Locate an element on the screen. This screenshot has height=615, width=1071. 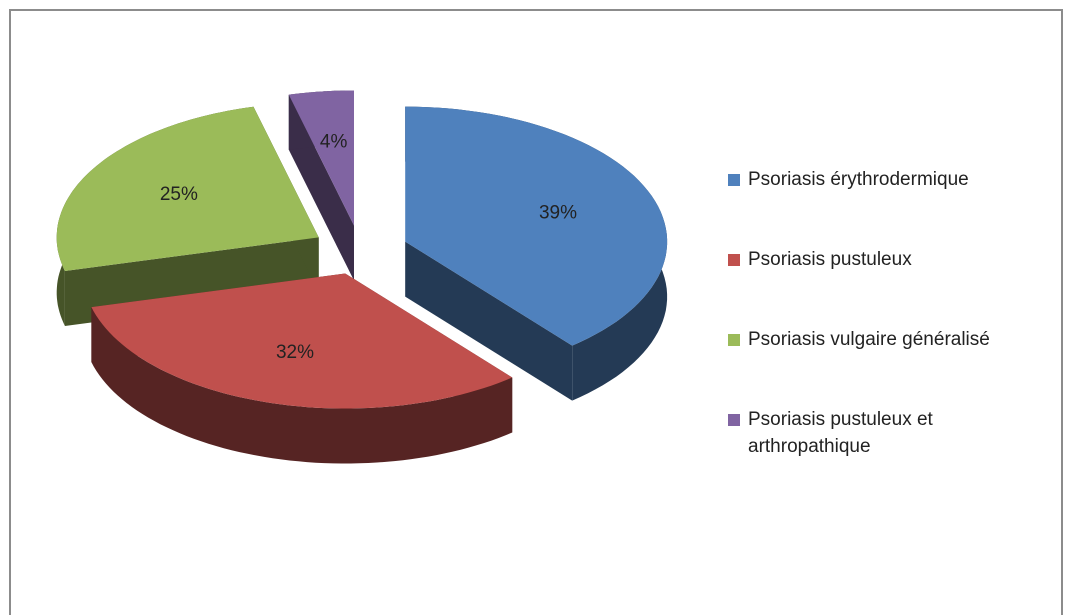
legend-item: Psoriasis érythrodermique is located at coordinates (868, 179).